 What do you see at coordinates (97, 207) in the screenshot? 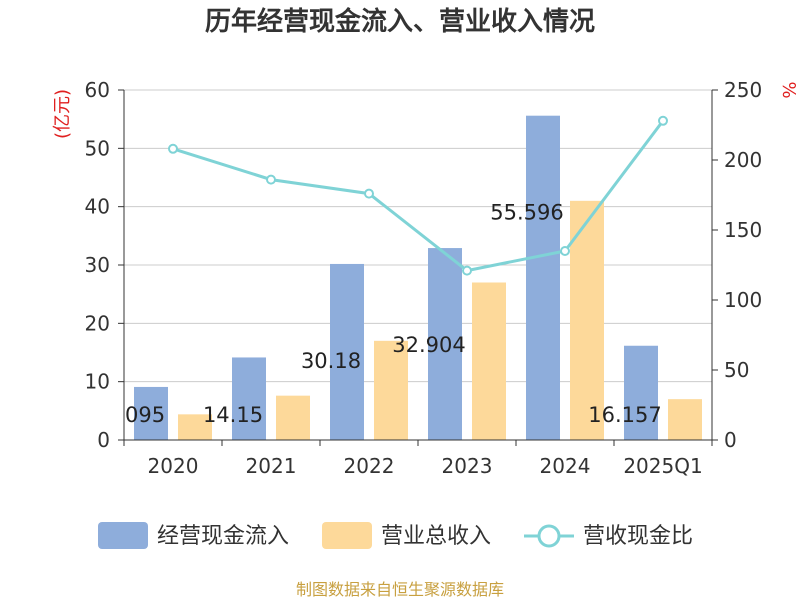
I see `left-tick-label: 40` at bounding box center [97, 207].